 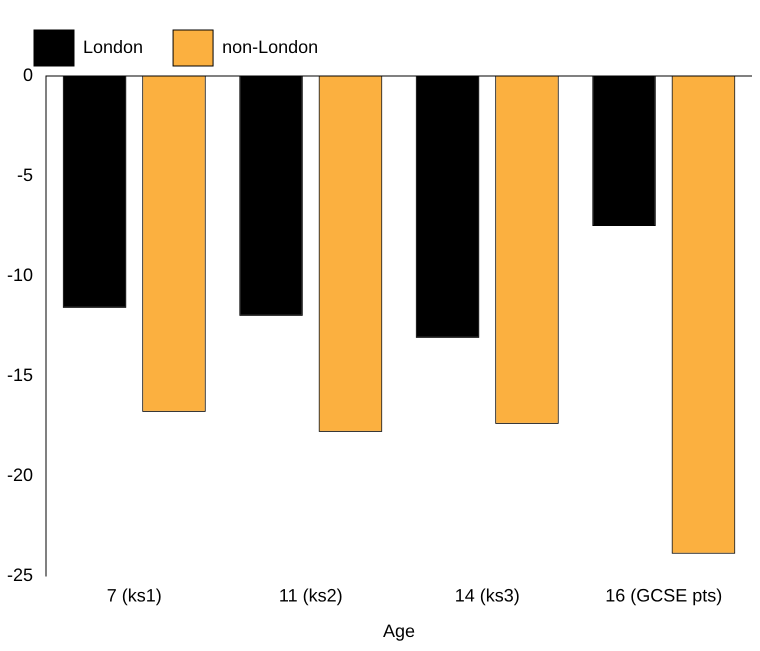 What do you see at coordinates (20, 374) in the screenshot?
I see `y-tick-label: -15` at bounding box center [20, 374].